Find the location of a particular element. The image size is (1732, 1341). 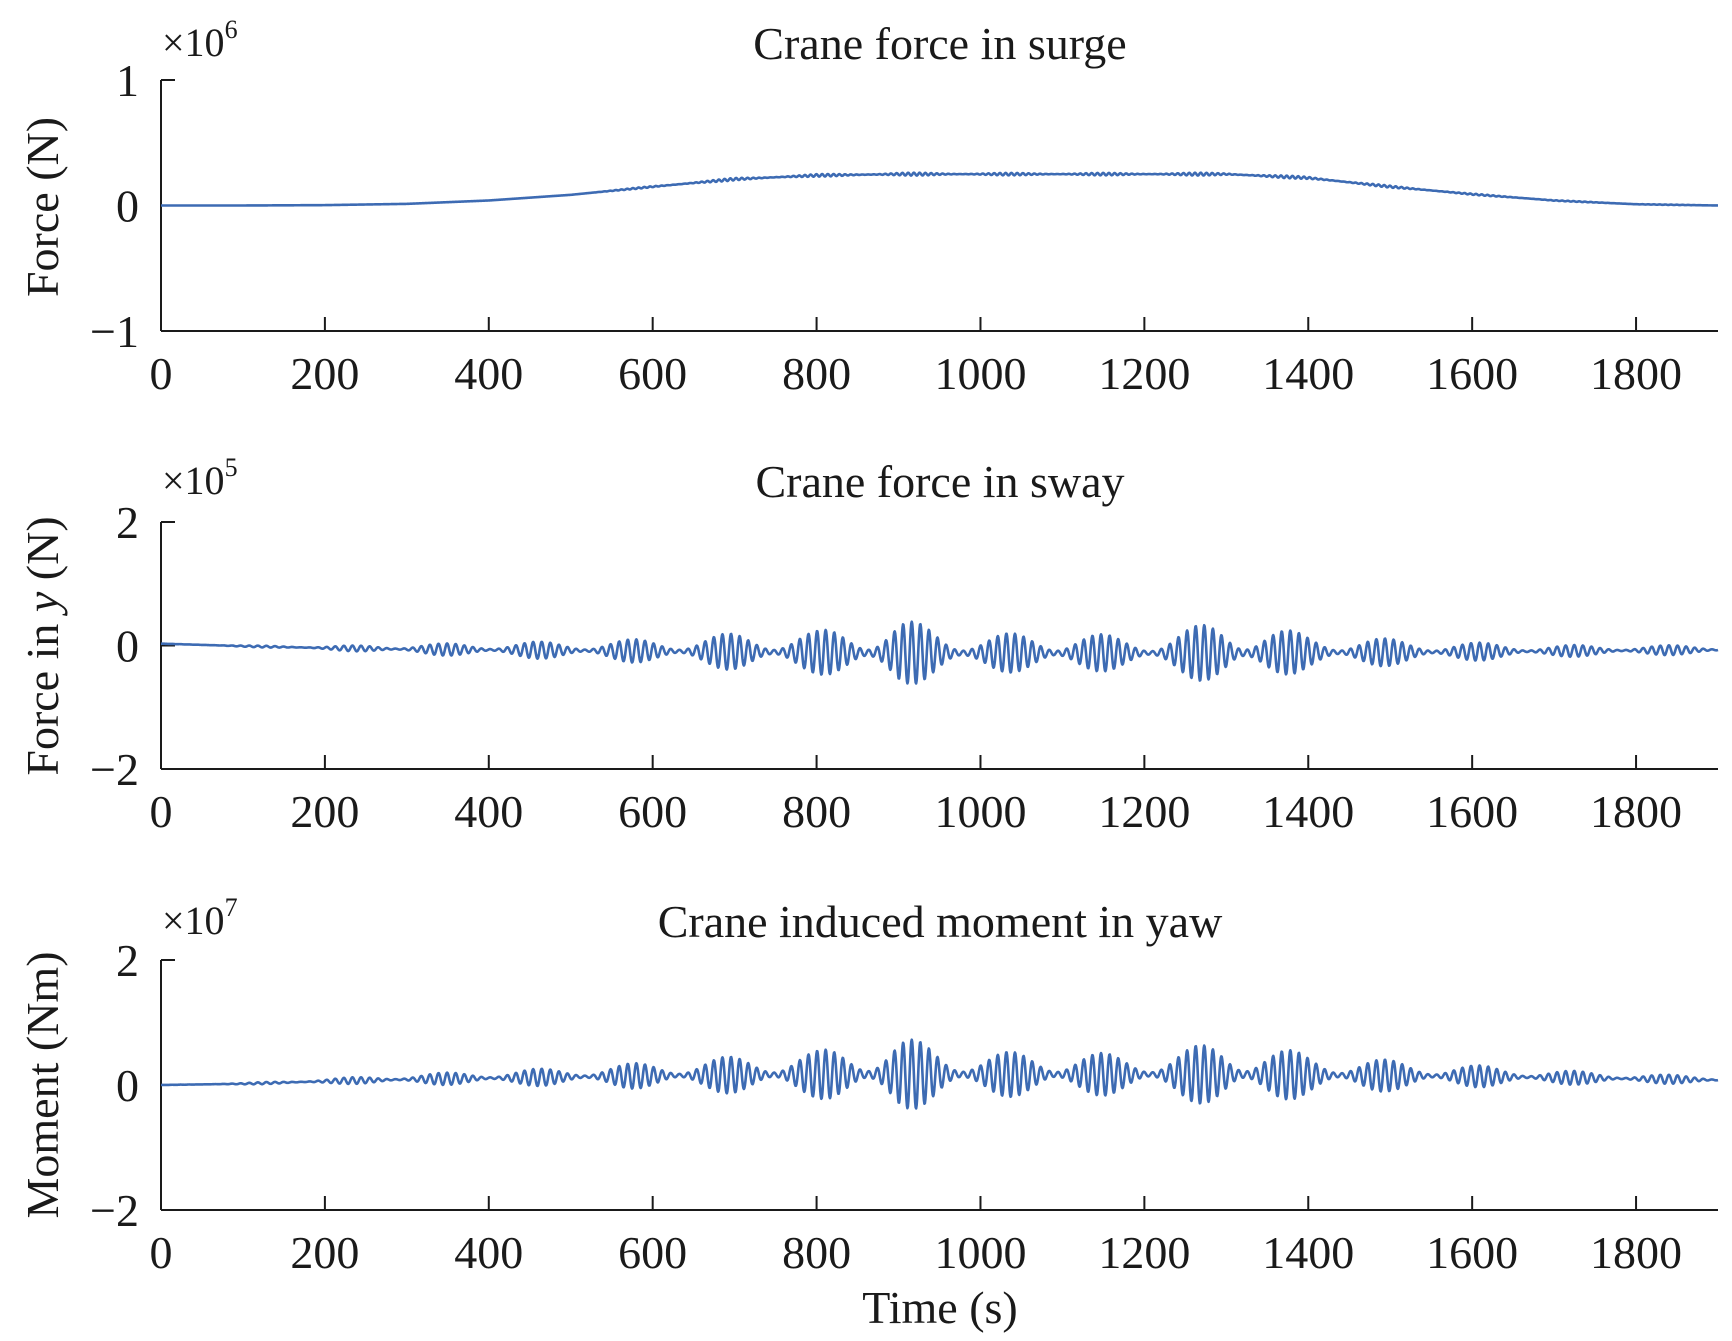

y-axis-label-text: Moment (Nm) is located at coordinates (42, 1084).